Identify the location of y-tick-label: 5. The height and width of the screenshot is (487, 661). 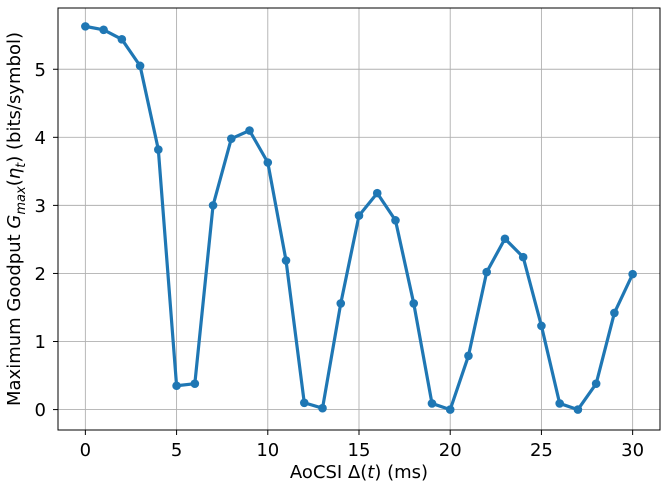
(40, 70).